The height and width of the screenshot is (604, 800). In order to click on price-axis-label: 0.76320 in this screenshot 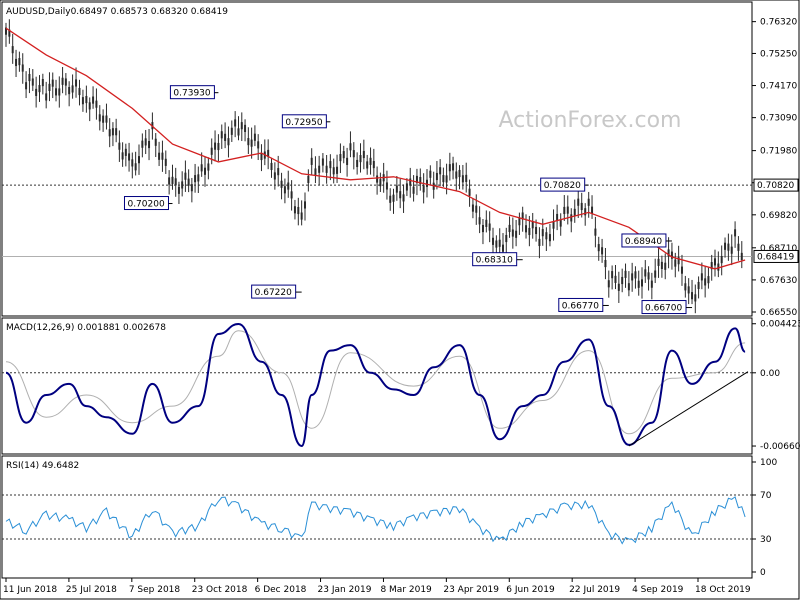, I will do `click(778, 23)`.